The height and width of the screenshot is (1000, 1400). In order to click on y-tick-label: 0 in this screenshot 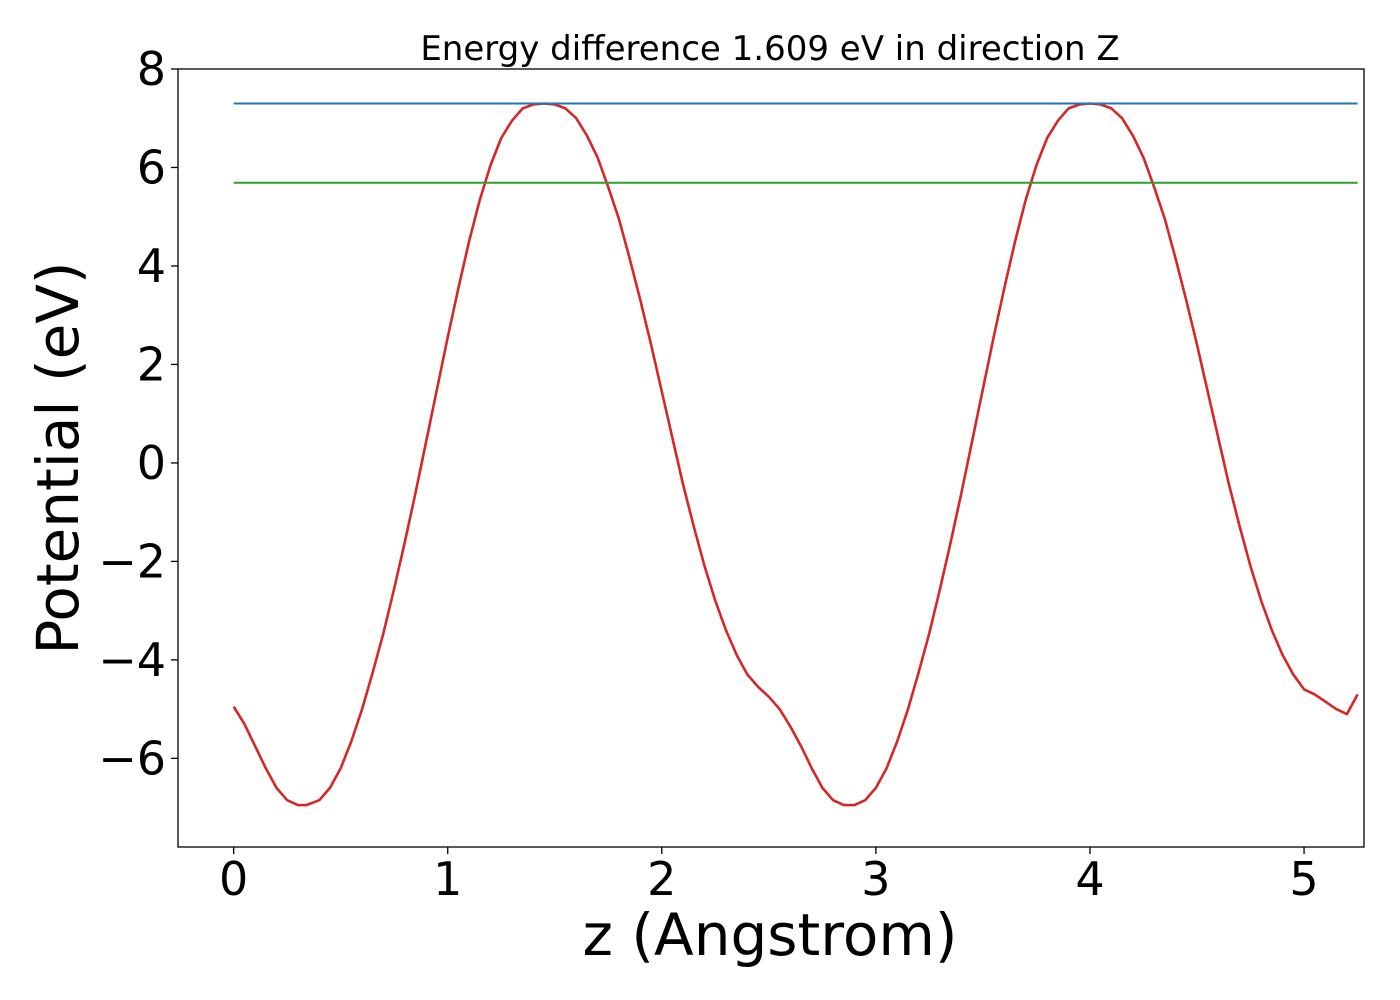, I will do `click(151, 463)`.